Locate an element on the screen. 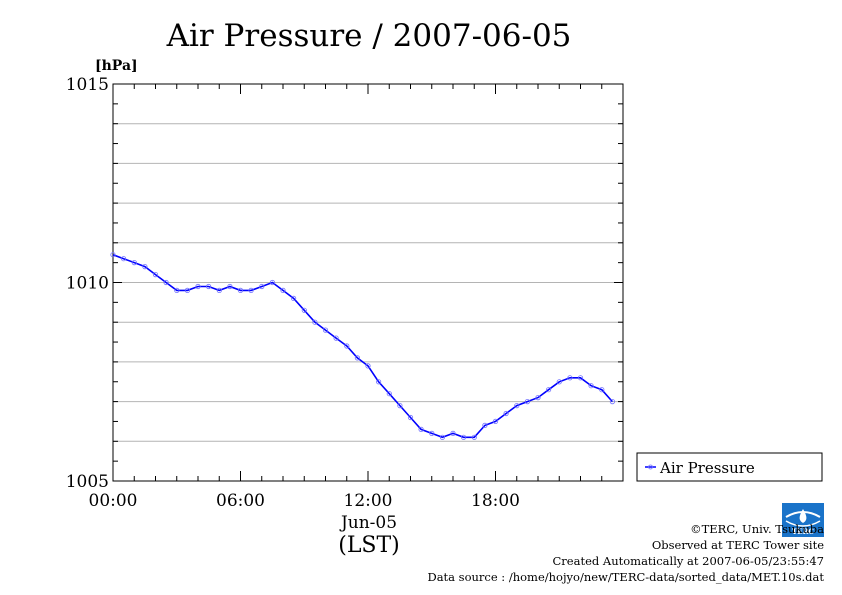 The height and width of the screenshot is (595, 842). terc-logo: TERC is located at coordinates (803, 520).